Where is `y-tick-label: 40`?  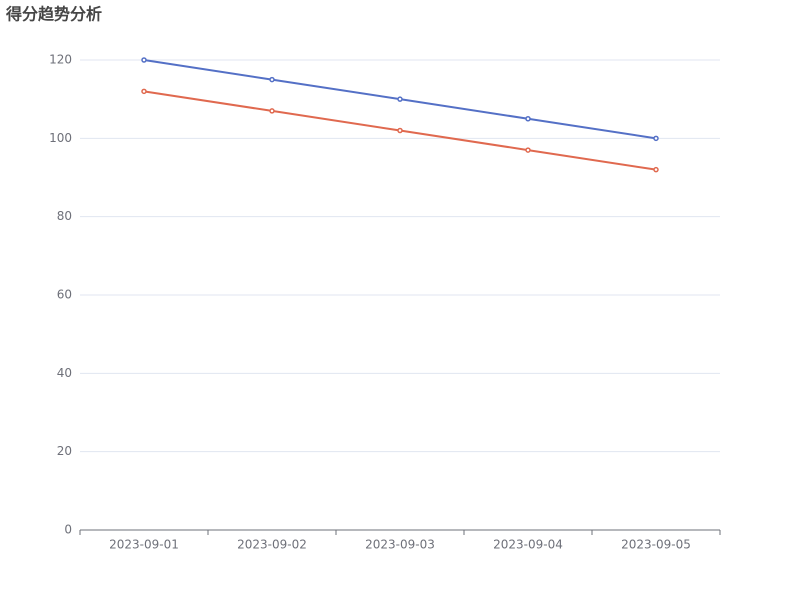 y-tick-label: 40 is located at coordinates (64, 373).